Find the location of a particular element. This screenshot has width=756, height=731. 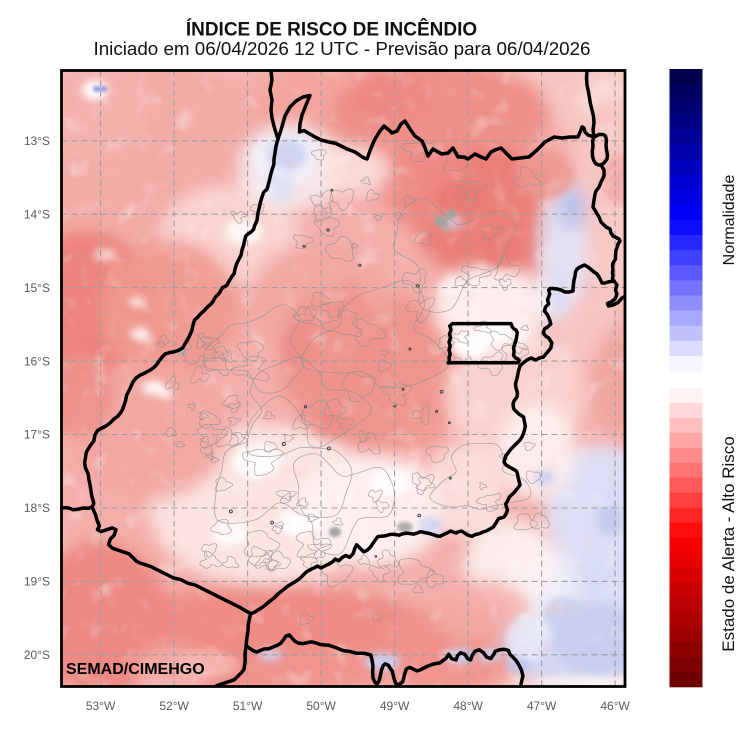

svg-text: 14°S is located at coordinates (37, 214).